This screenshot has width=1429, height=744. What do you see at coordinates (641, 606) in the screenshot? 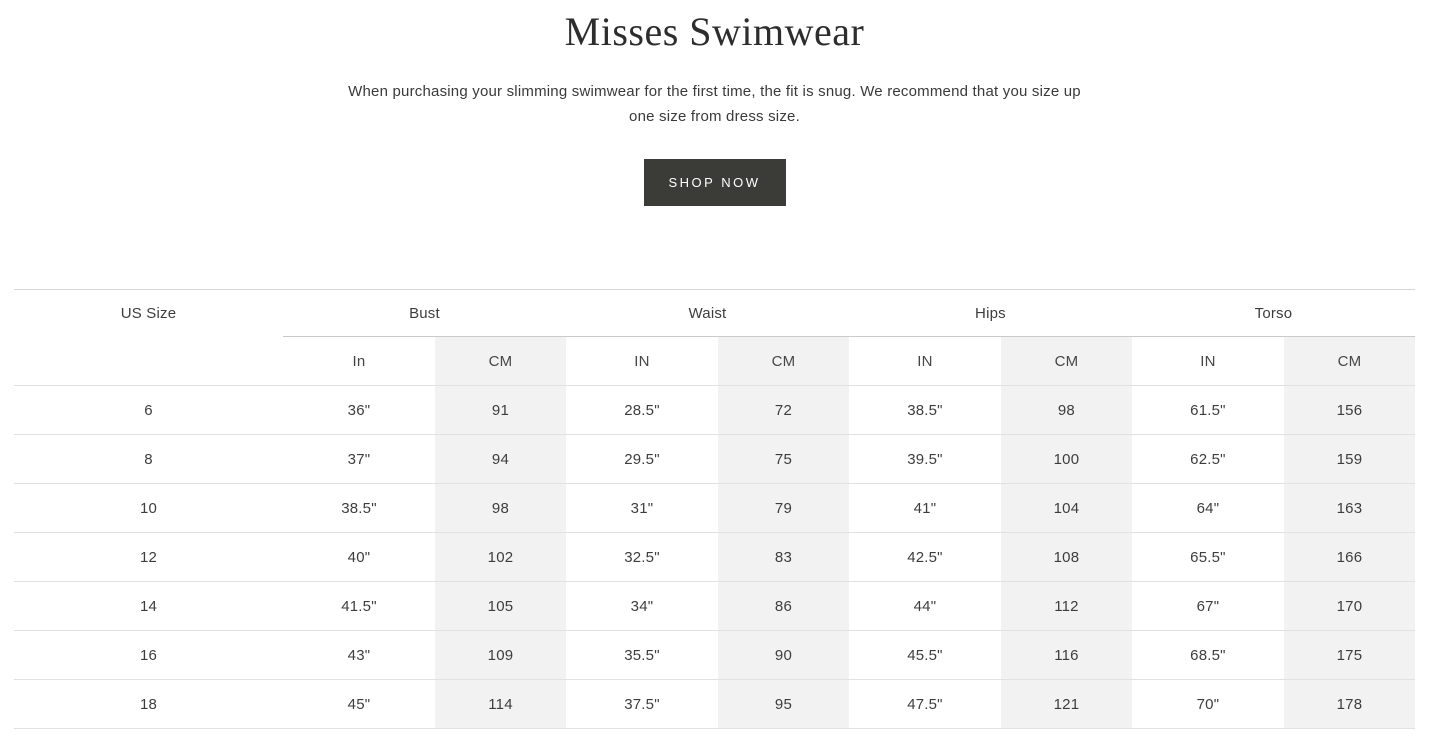
I see `measurement-cell: 34"` at bounding box center [641, 606].